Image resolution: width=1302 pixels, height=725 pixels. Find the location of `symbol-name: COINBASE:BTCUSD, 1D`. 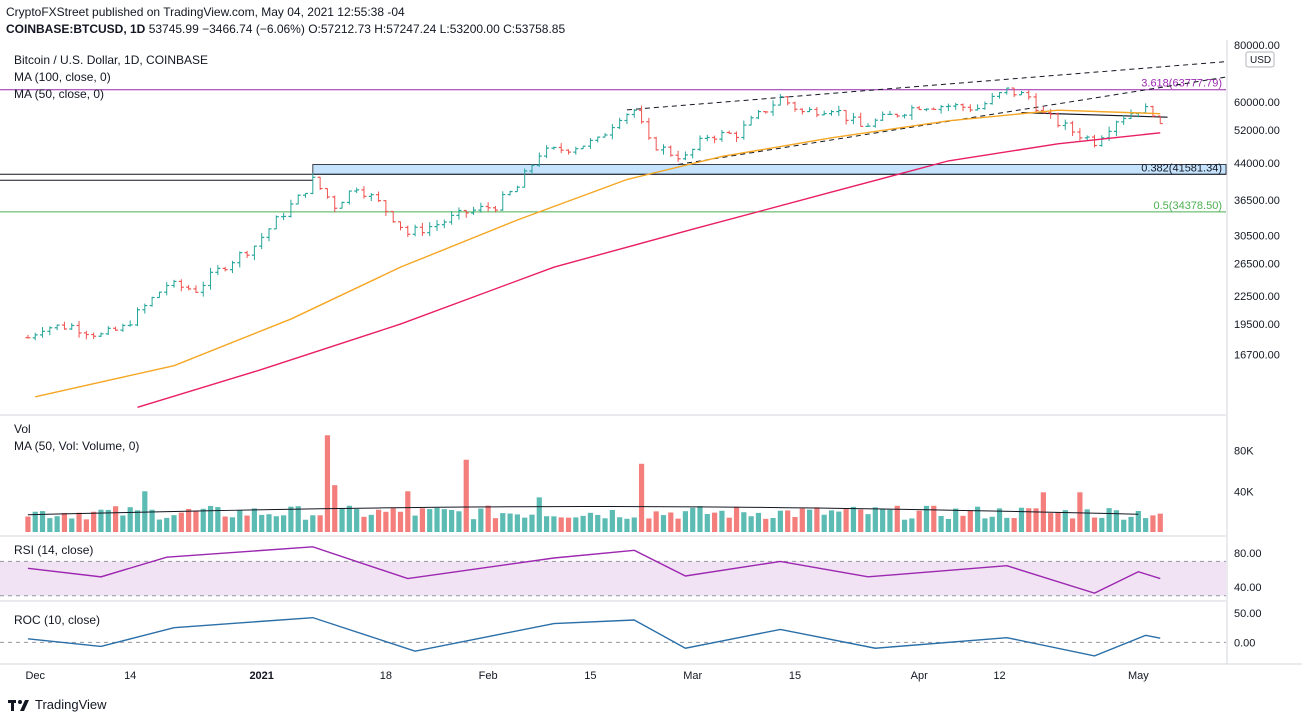

symbol-name: COINBASE:BTCUSD, 1D is located at coordinates (76, 29).